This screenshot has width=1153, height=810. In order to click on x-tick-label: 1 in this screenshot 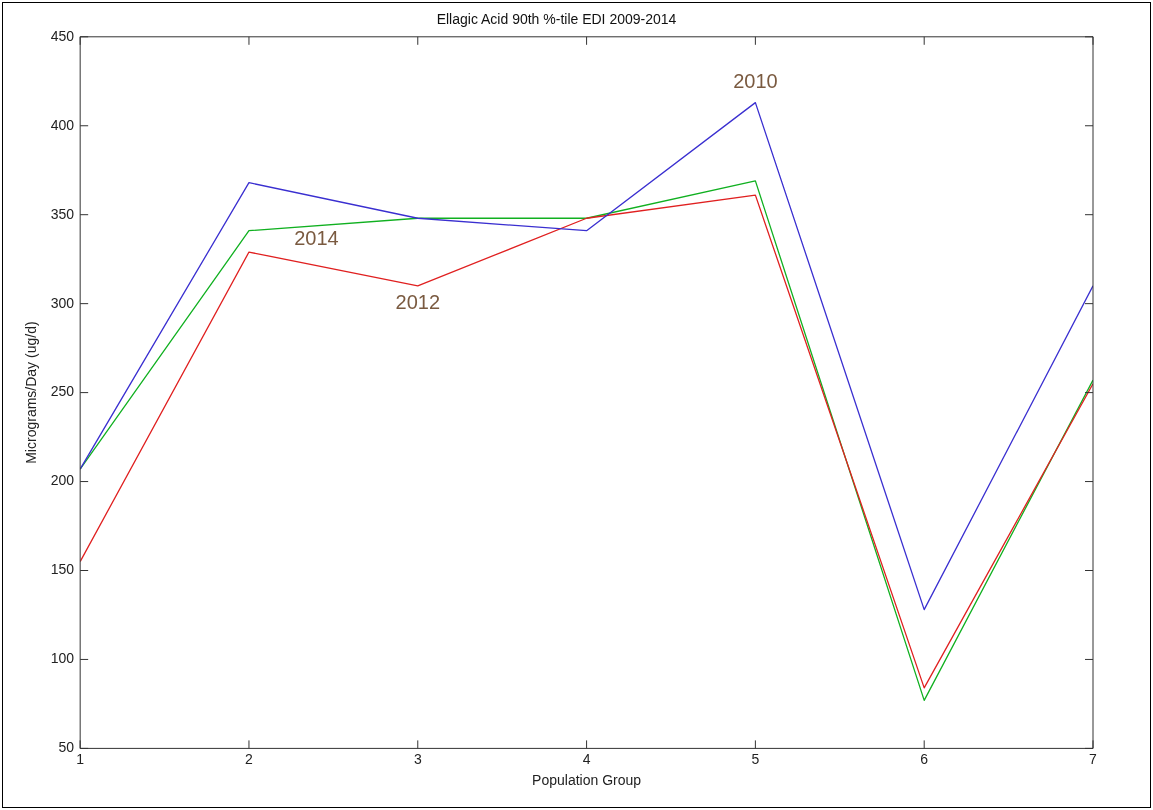, I will do `click(80, 758)`.